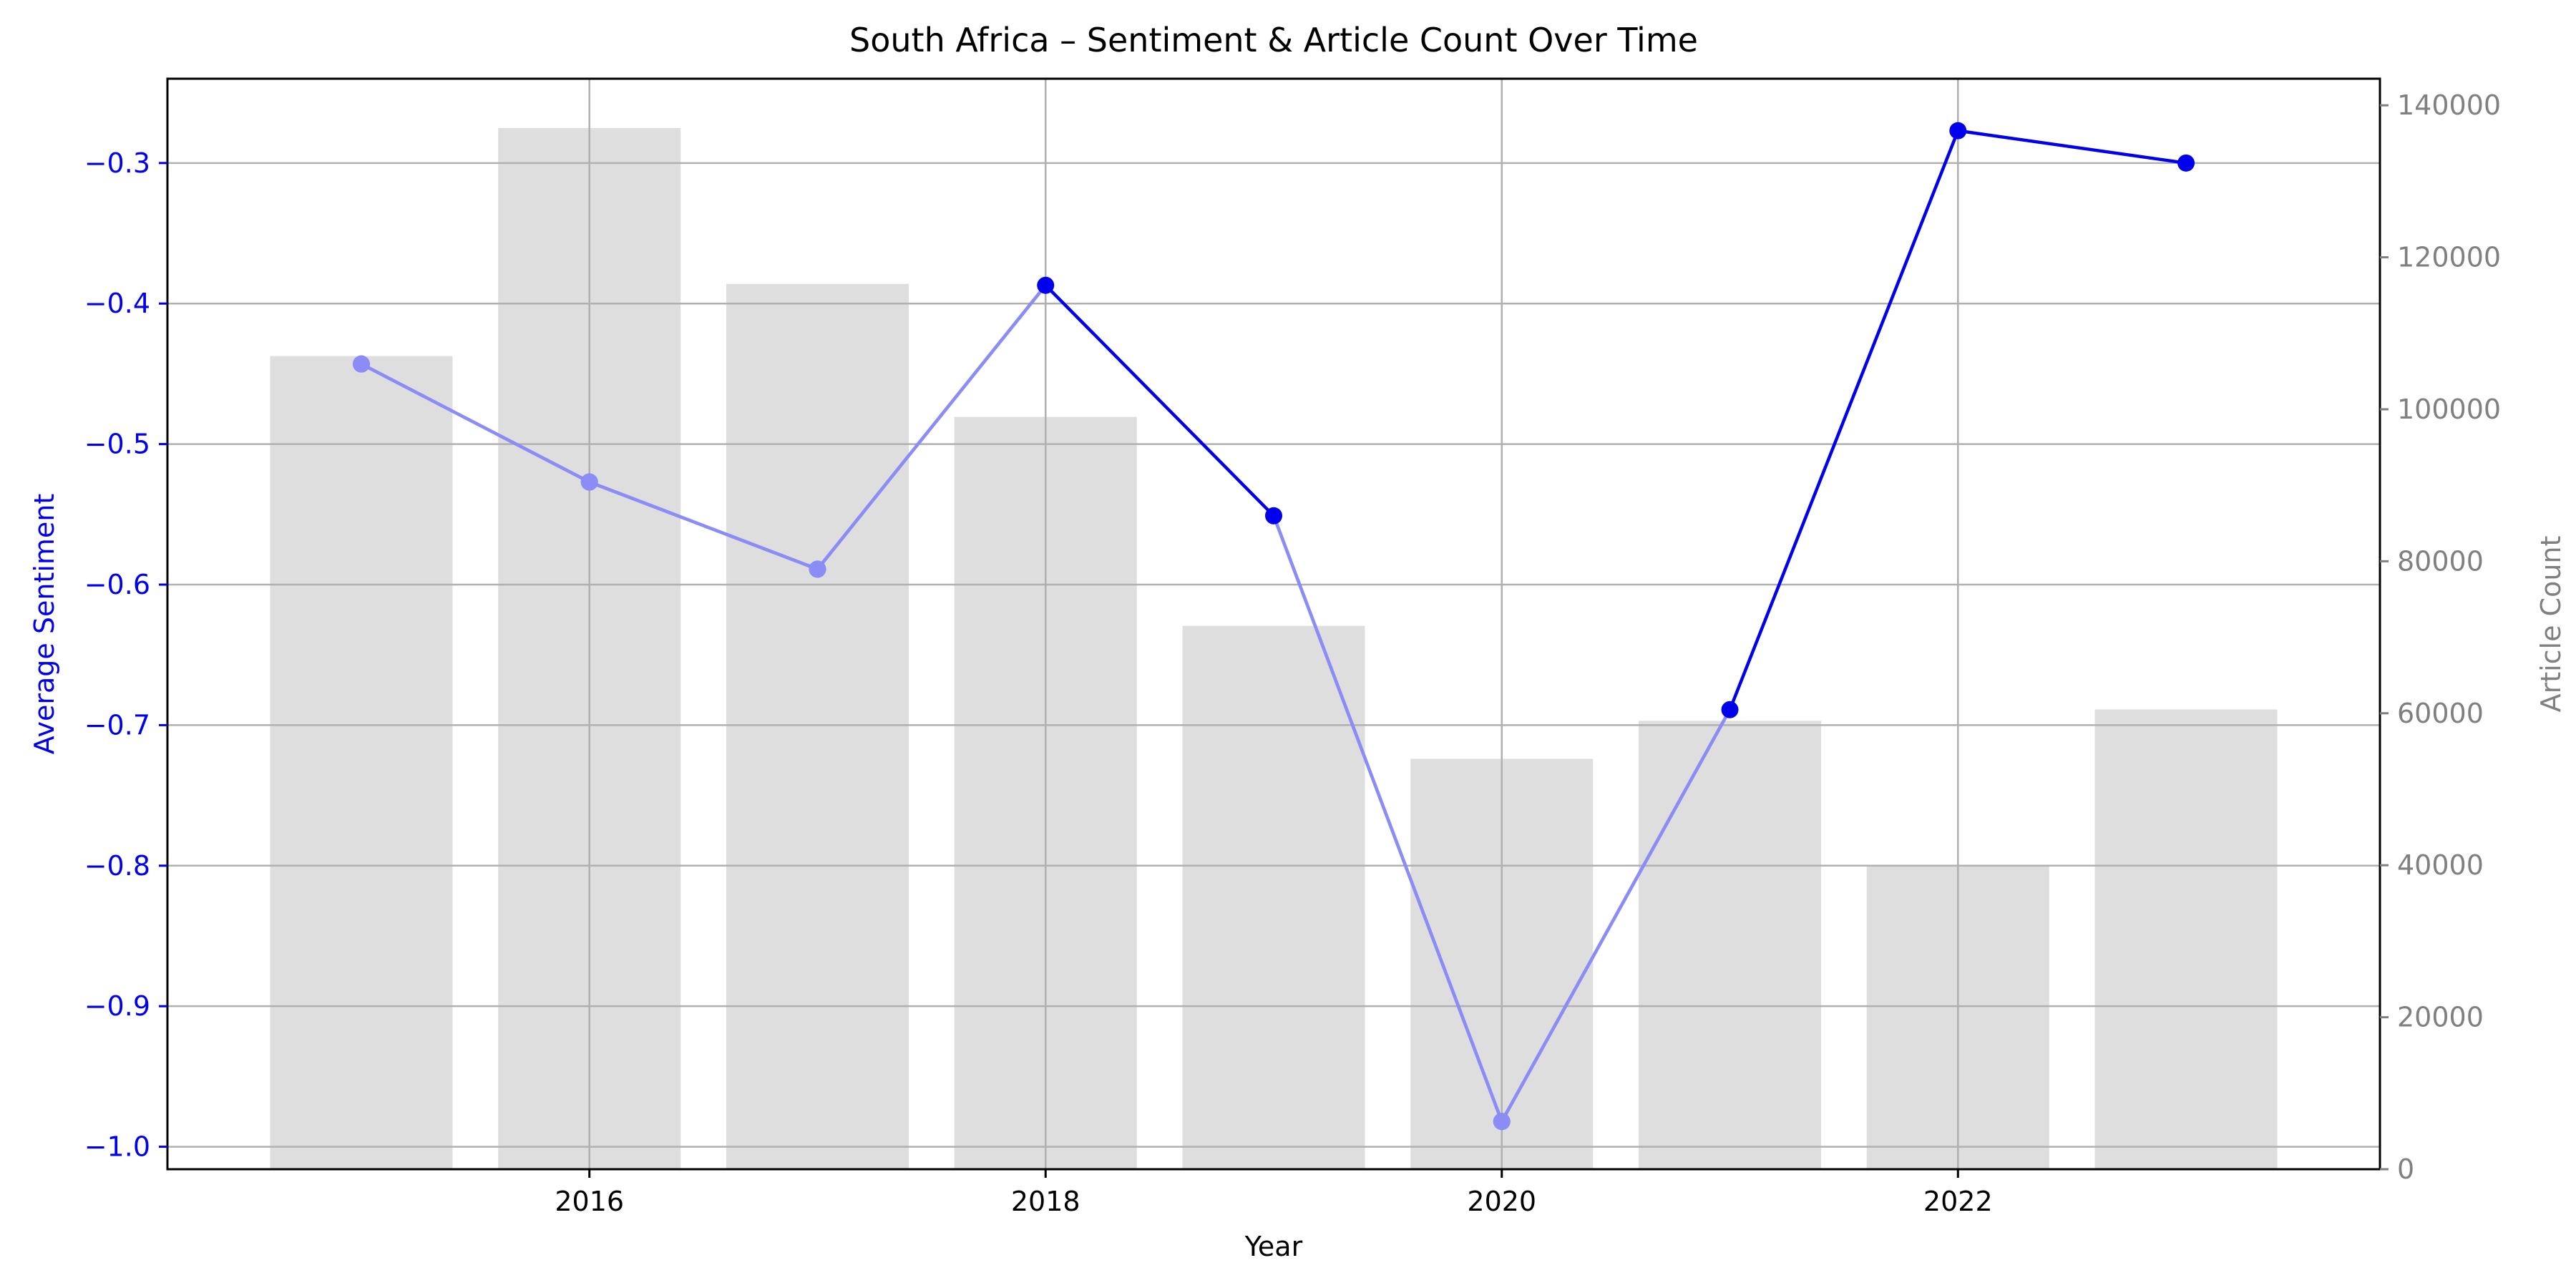 The height and width of the screenshot is (1288, 2576). What do you see at coordinates (2405, 1169) in the screenshot?
I see `y-right-tick-label: 0` at bounding box center [2405, 1169].